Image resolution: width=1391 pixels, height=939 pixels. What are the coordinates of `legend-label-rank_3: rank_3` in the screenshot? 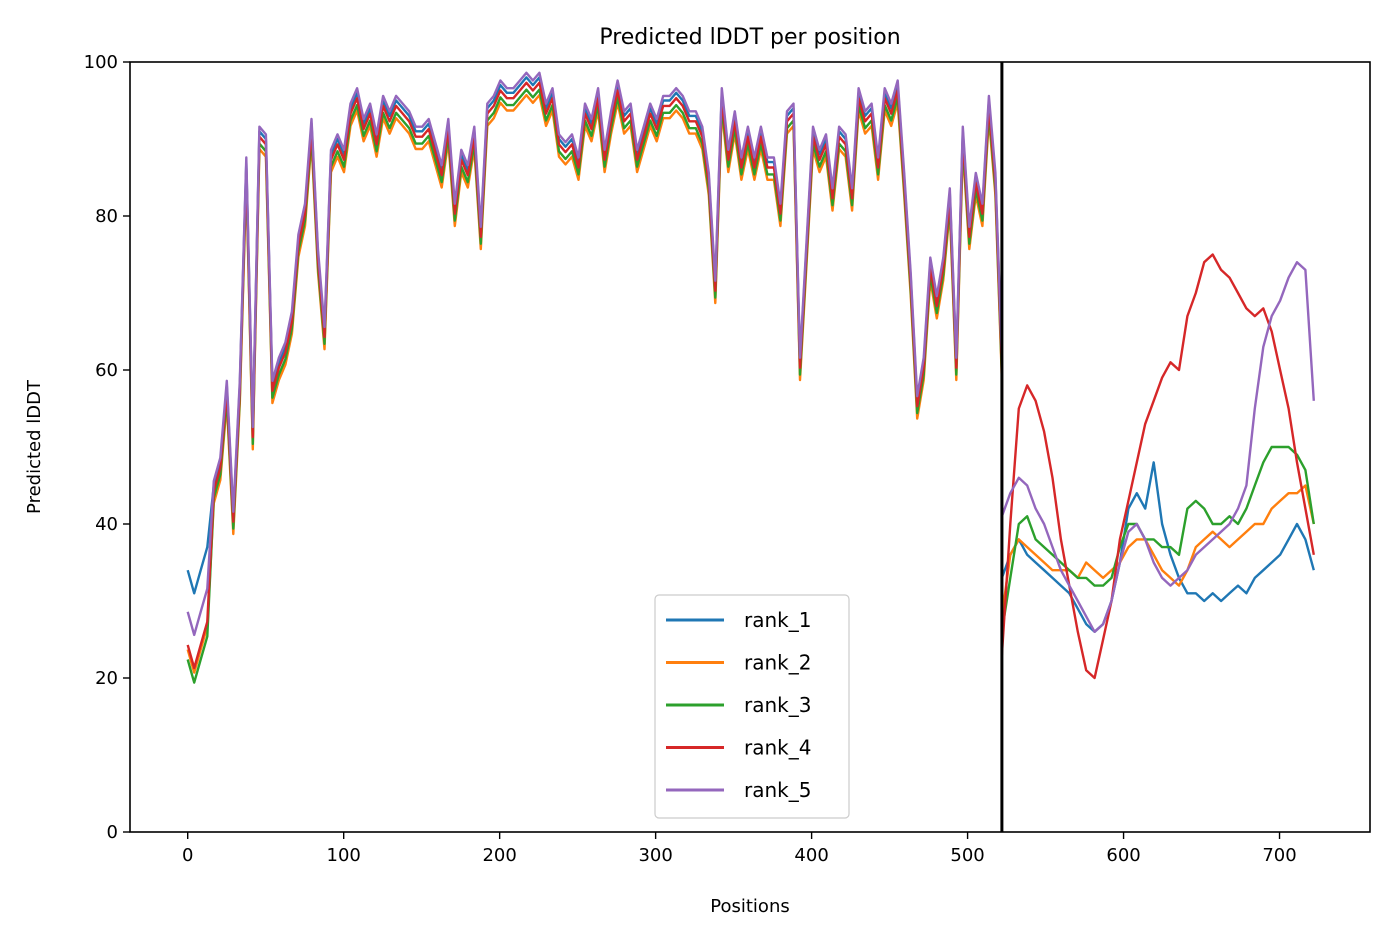 It's located at (777, 705).